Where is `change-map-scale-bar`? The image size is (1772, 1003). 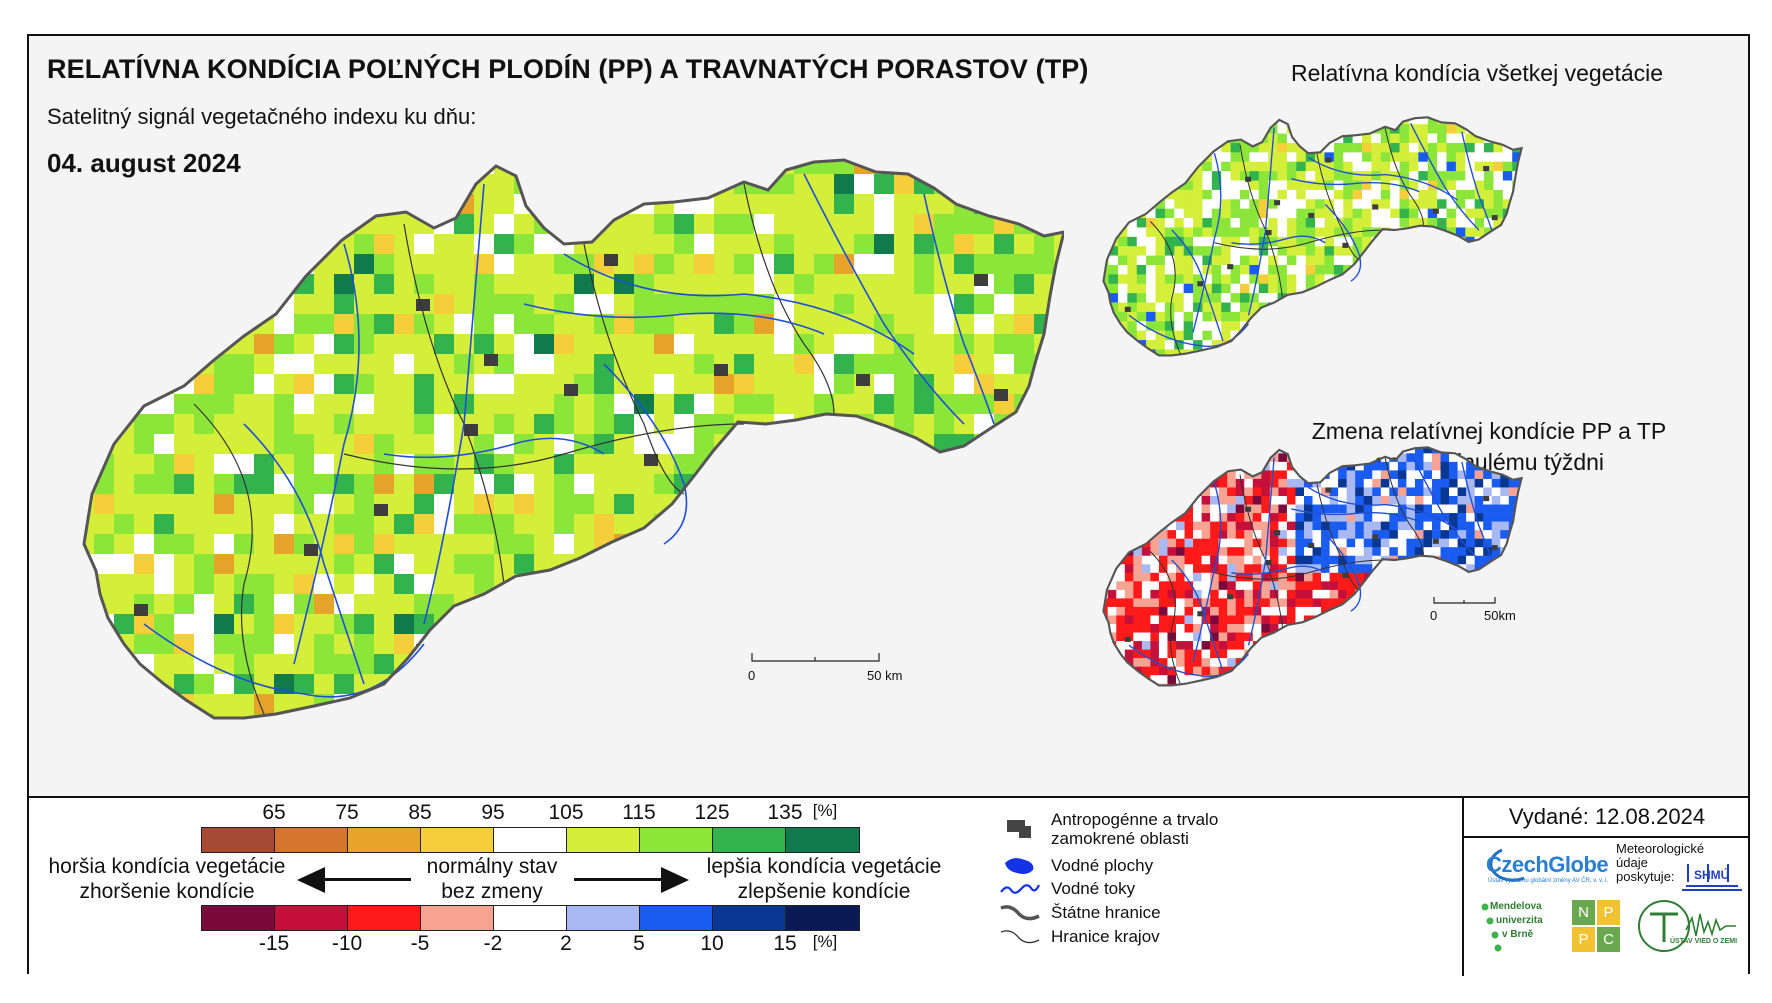 change-map-scale-bar is located at coordinates (1464, 600).